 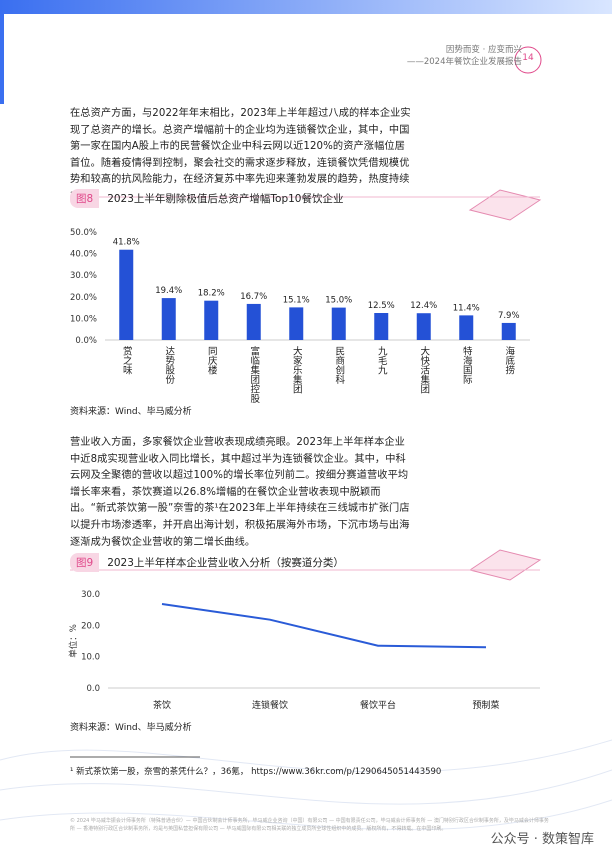 What do you see at coordinates (339, 365) in the screenshot?
I see `x-tick-label: 民商创科` at bounding box center [339, 365].